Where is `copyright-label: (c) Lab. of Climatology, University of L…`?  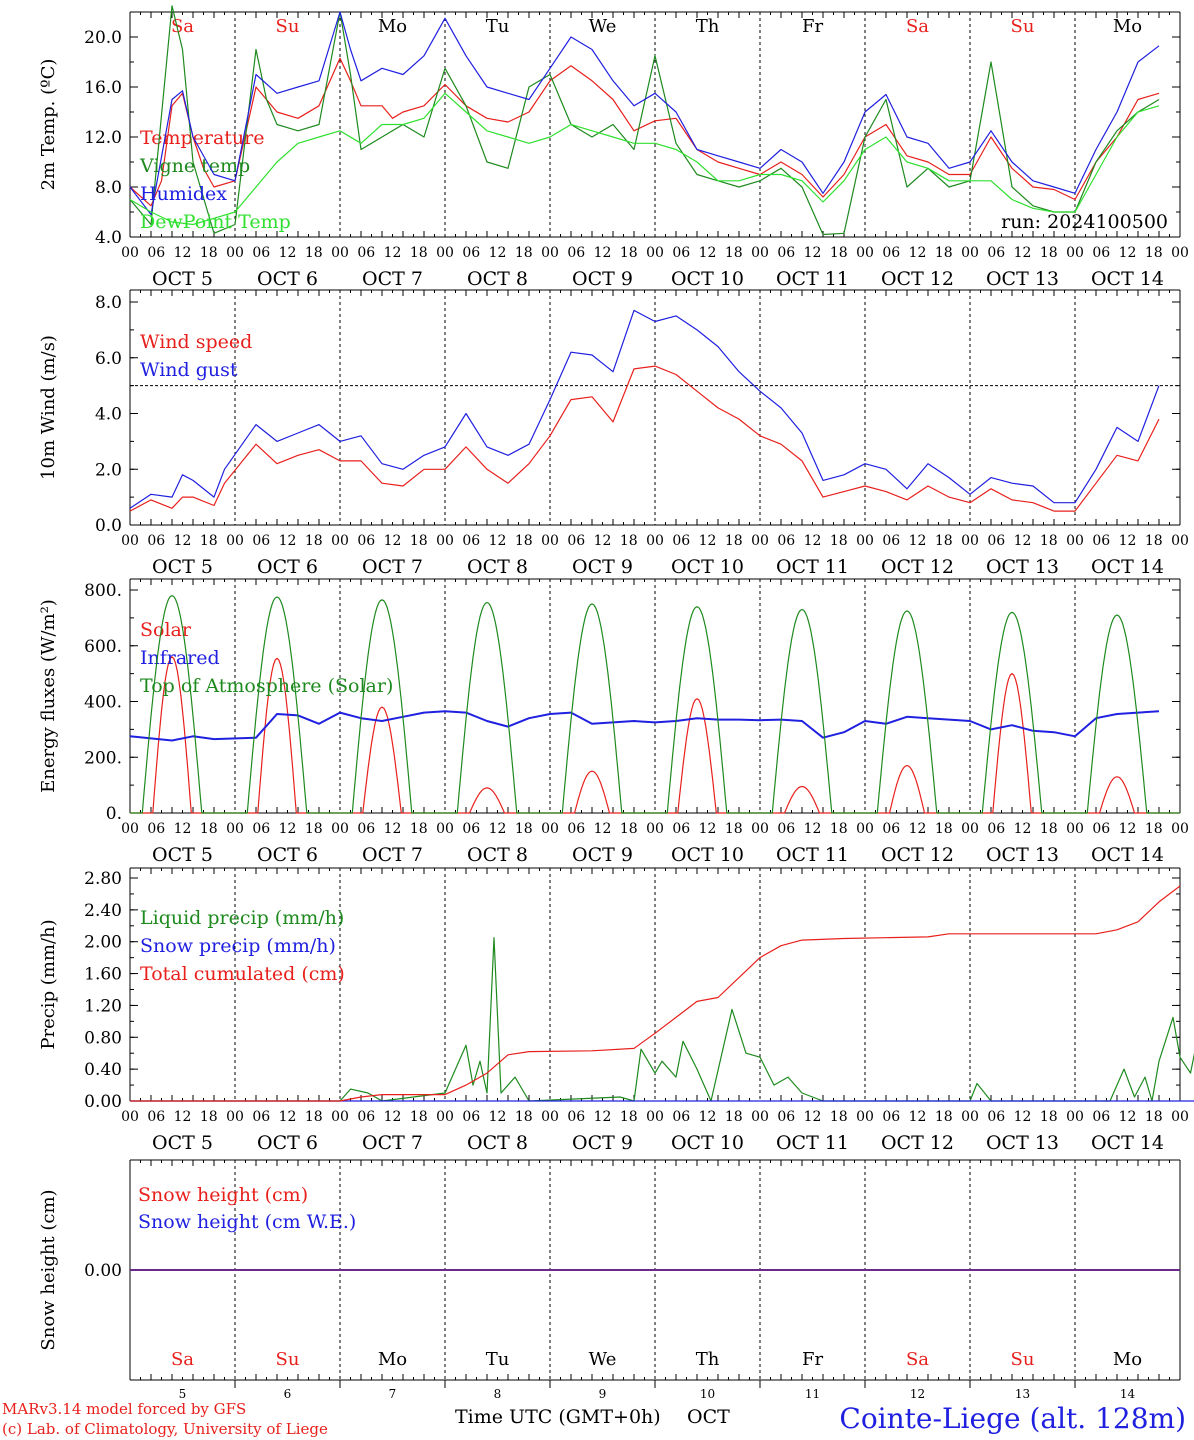
copyright-label: (c) Lab. of Climatology, University of L… is located at coordinates (165, 1429).